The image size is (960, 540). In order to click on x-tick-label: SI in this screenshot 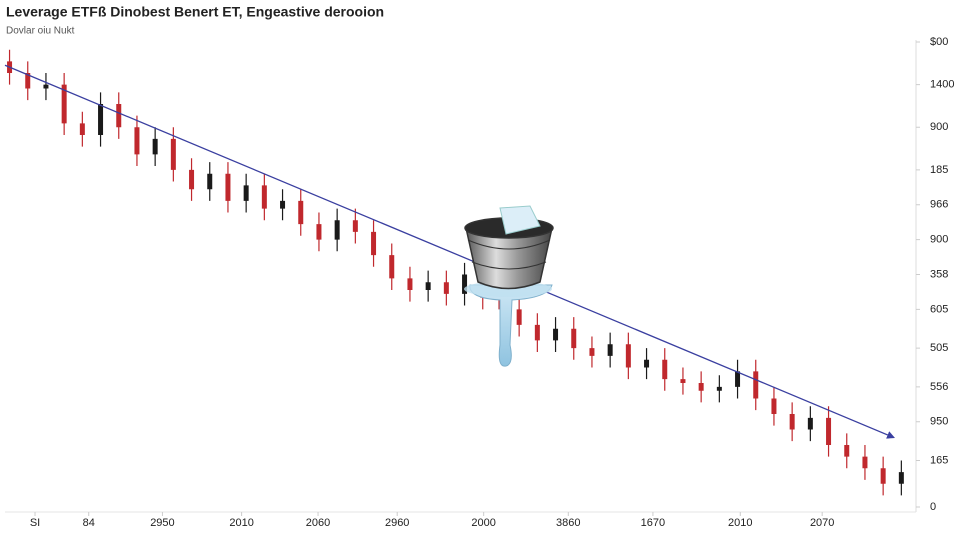, I will do `click(35, 523)`.